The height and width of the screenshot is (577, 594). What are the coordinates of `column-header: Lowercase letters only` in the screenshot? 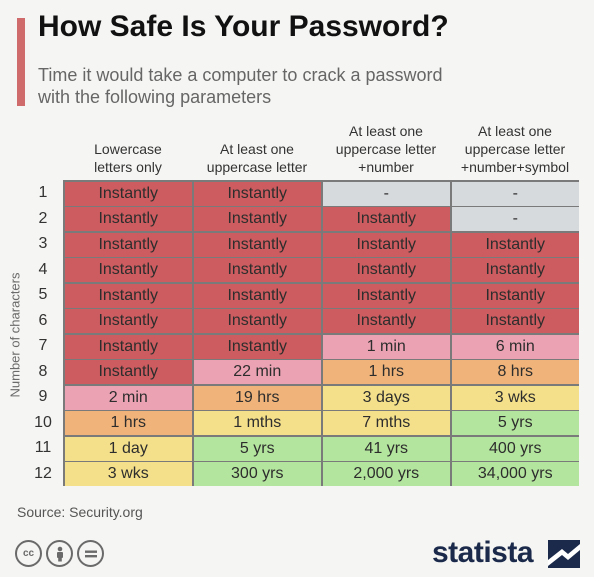 It's located at (128, 149).